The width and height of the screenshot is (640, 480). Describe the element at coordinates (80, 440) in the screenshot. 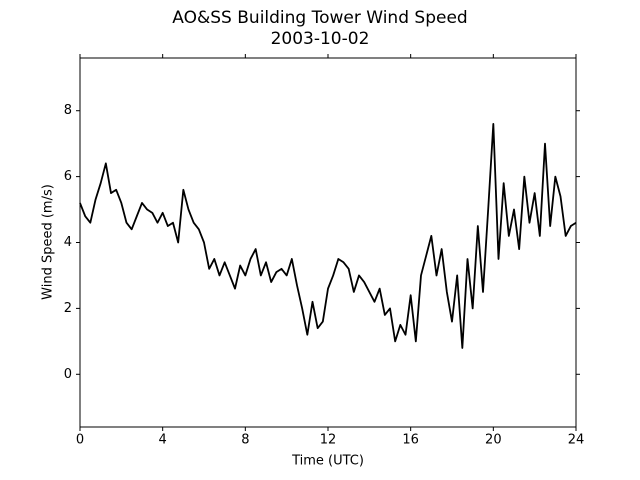

I see `x-tick-label: 0` at that location.